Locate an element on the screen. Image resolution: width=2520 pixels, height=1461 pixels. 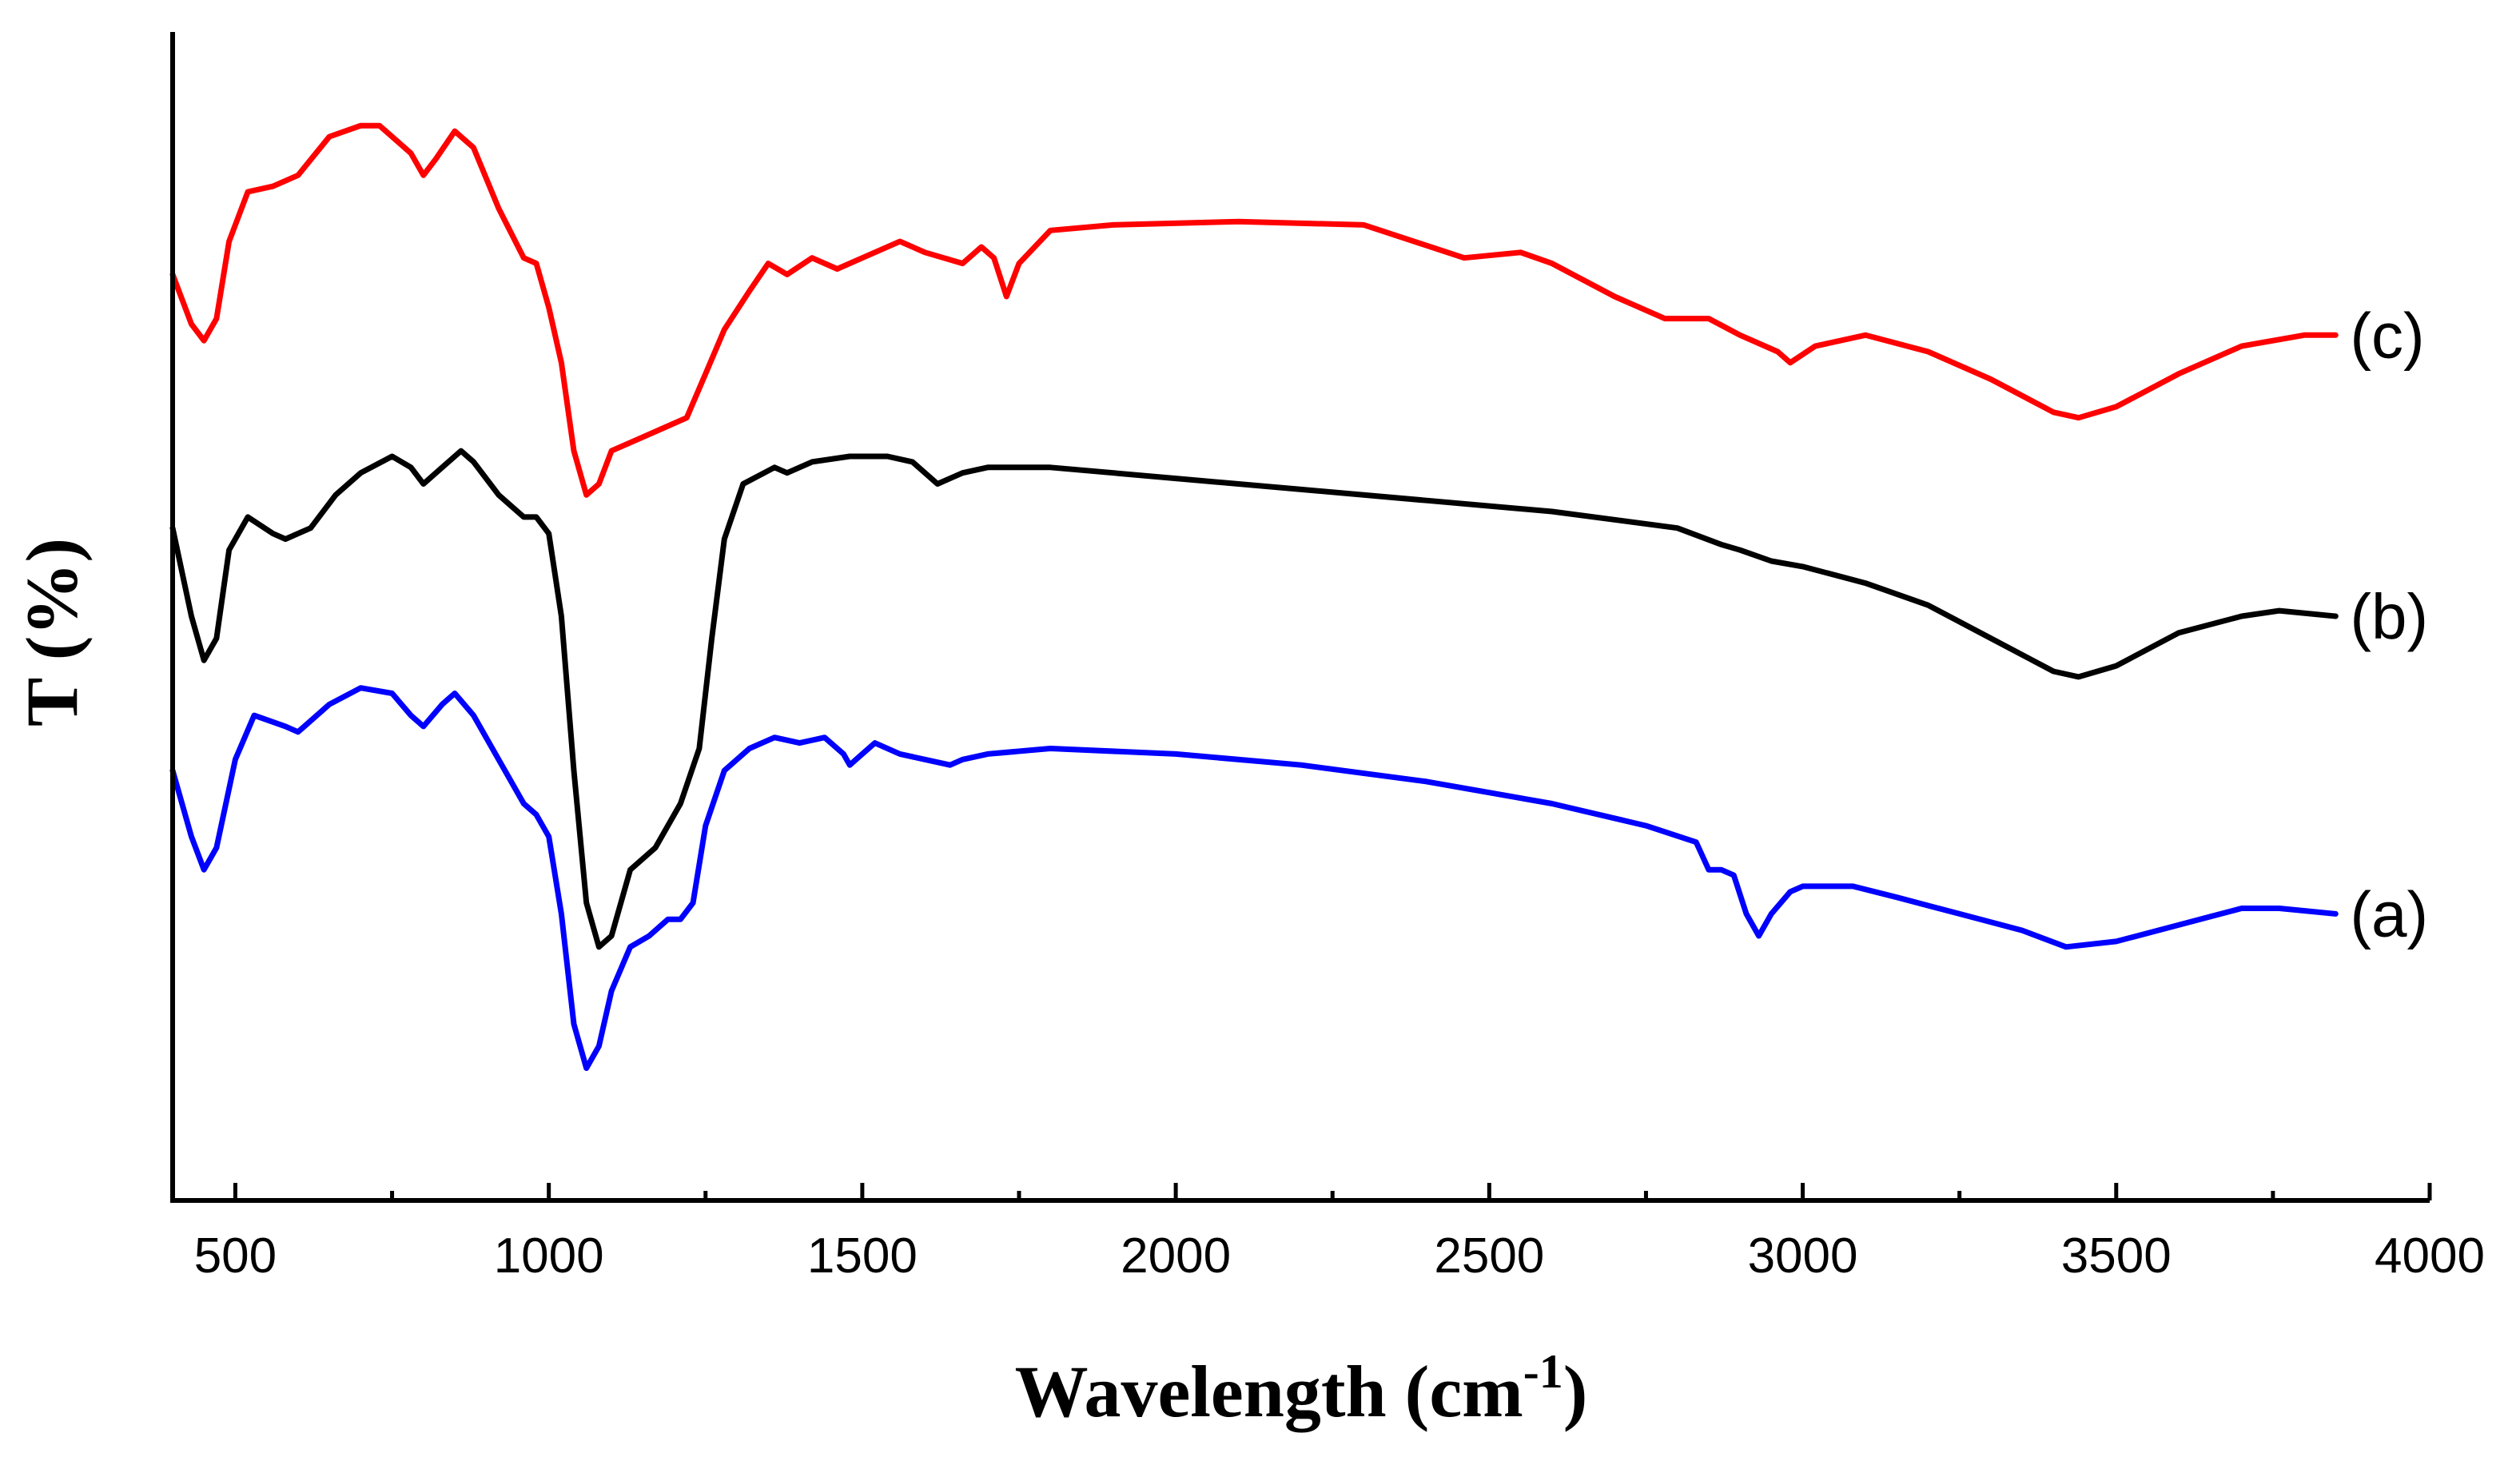
x-tick-label: 1500 is located at coordinates (862, 1256).